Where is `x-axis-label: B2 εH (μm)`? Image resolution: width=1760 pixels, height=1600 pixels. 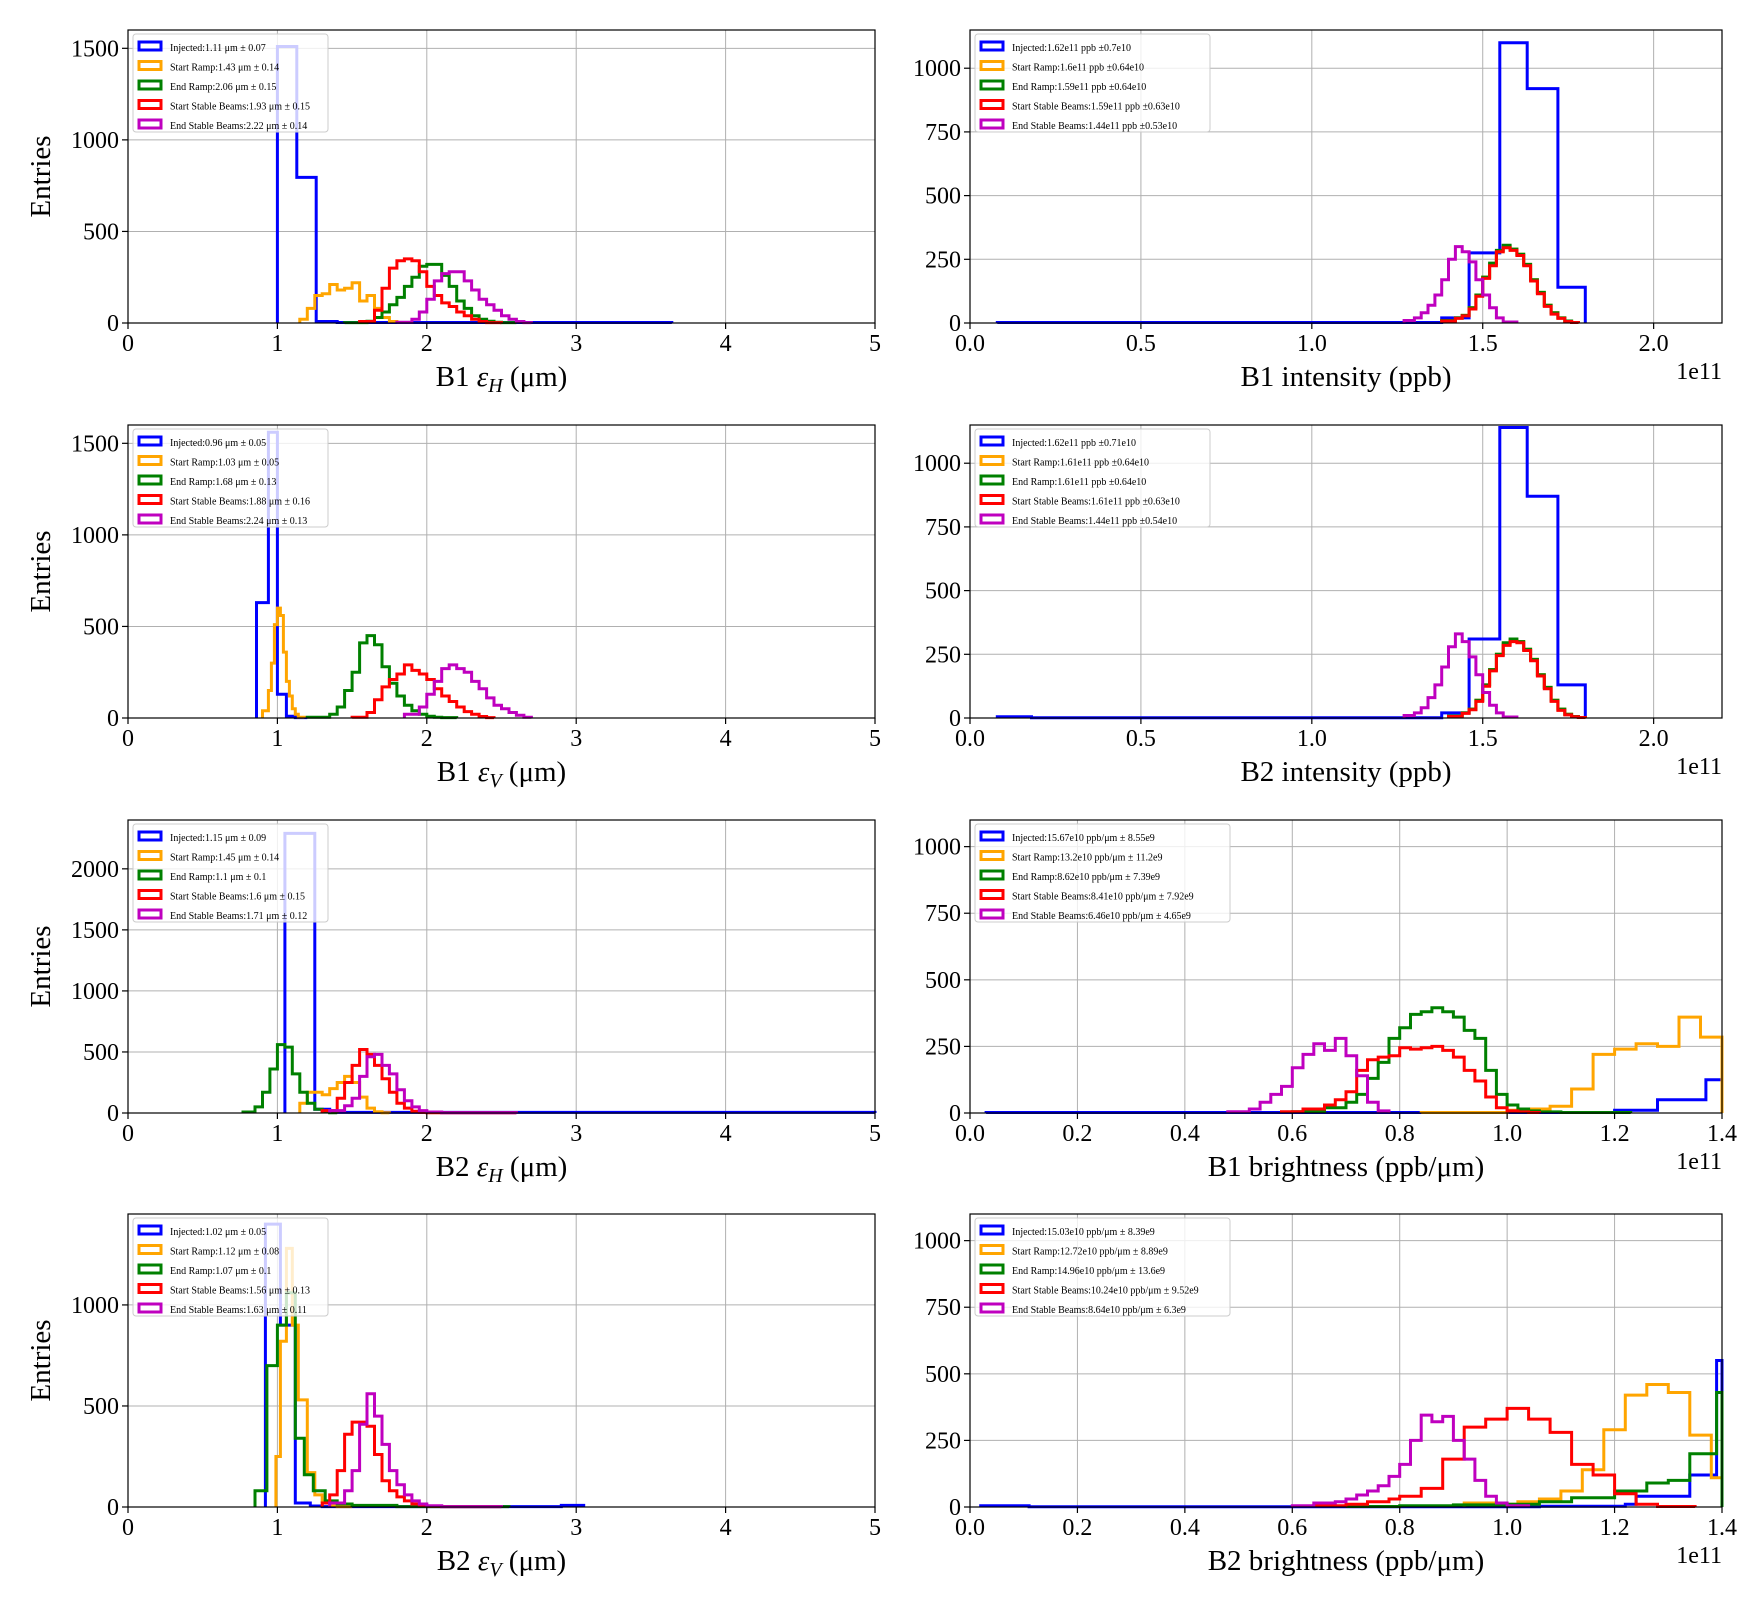
x-axis-label: B2 εH (μm) is located at coordinates (502, 1169).